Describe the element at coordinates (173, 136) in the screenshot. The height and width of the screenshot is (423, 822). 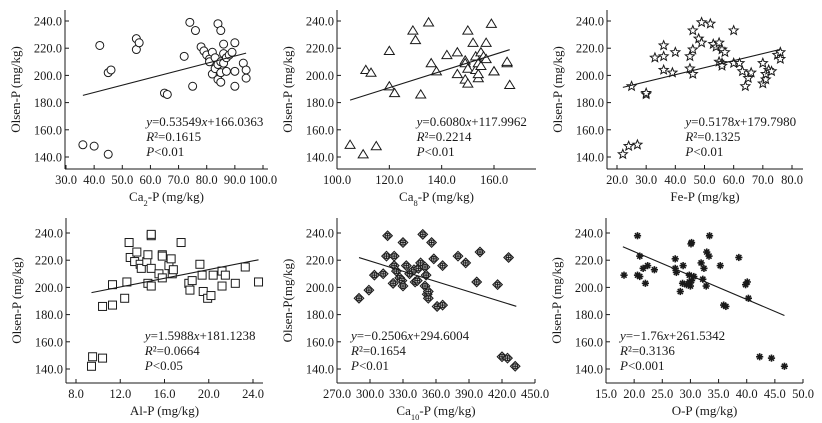
I see `r-squared-label: R²=0.1615` at that location.